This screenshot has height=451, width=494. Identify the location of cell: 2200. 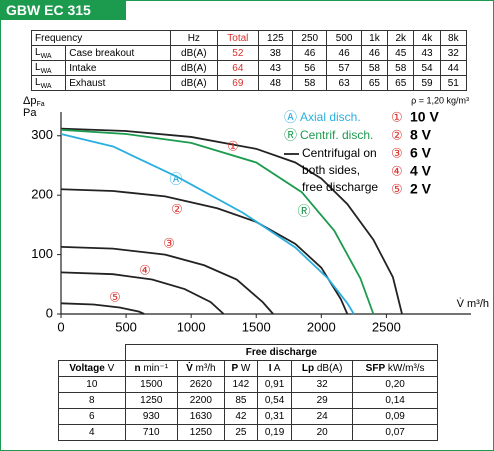
(200, 400).